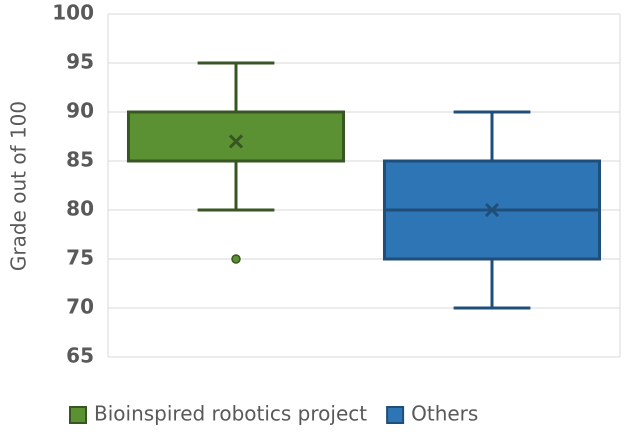  Describe the element at coordinates (73, 13) in the screenshot. I see `y-tick-label: 100` at that location.